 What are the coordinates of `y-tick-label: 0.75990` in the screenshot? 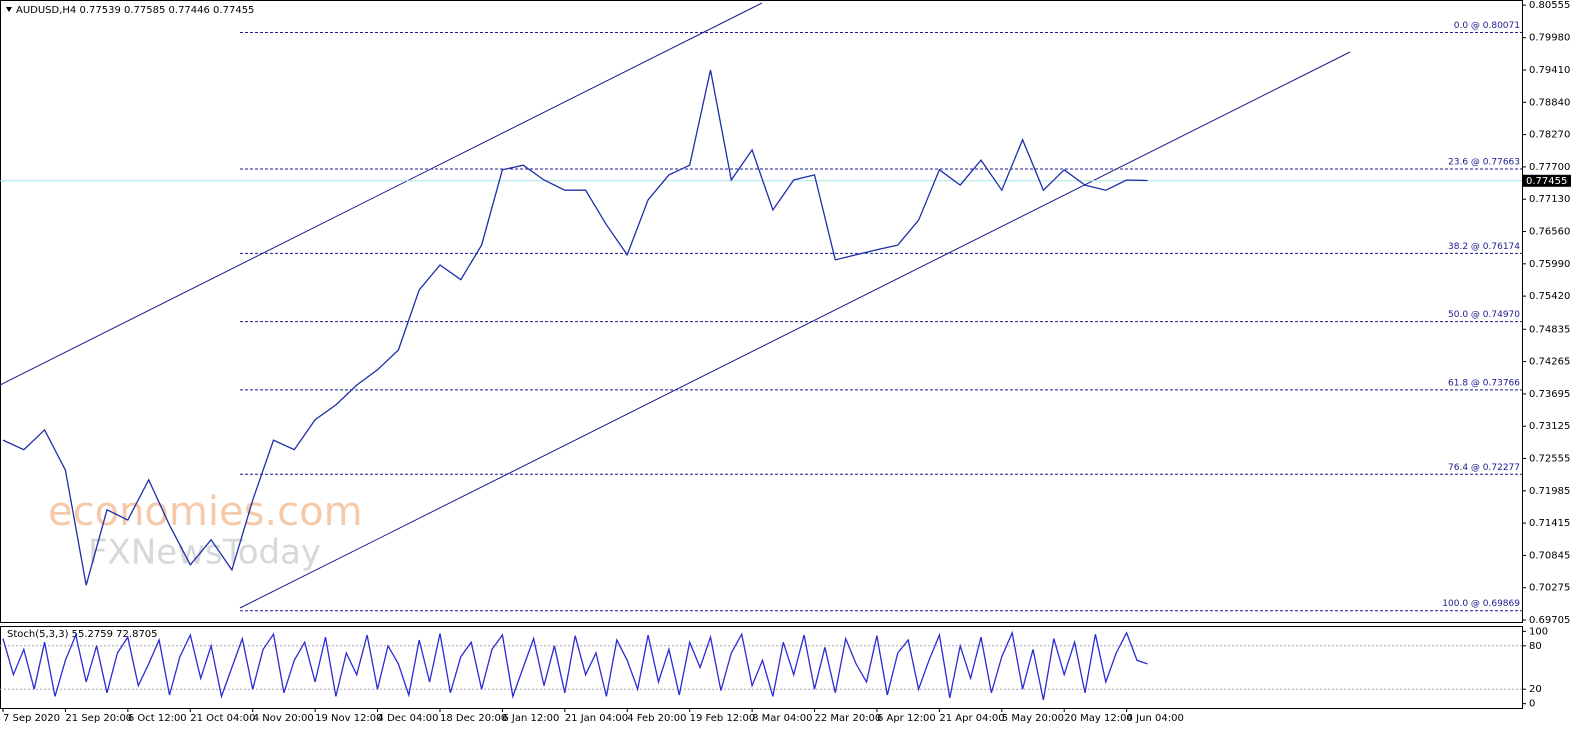 It's located at (1549, 264).